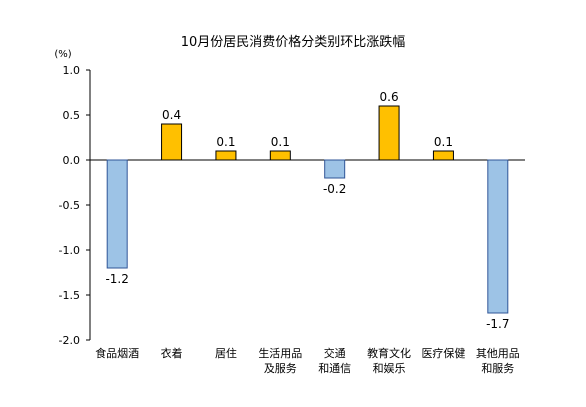 The image size is (586, 407). Describe the element at coordinates (72, 160) in the screenshot. I see `y-tick-label: 0.0` at that location.